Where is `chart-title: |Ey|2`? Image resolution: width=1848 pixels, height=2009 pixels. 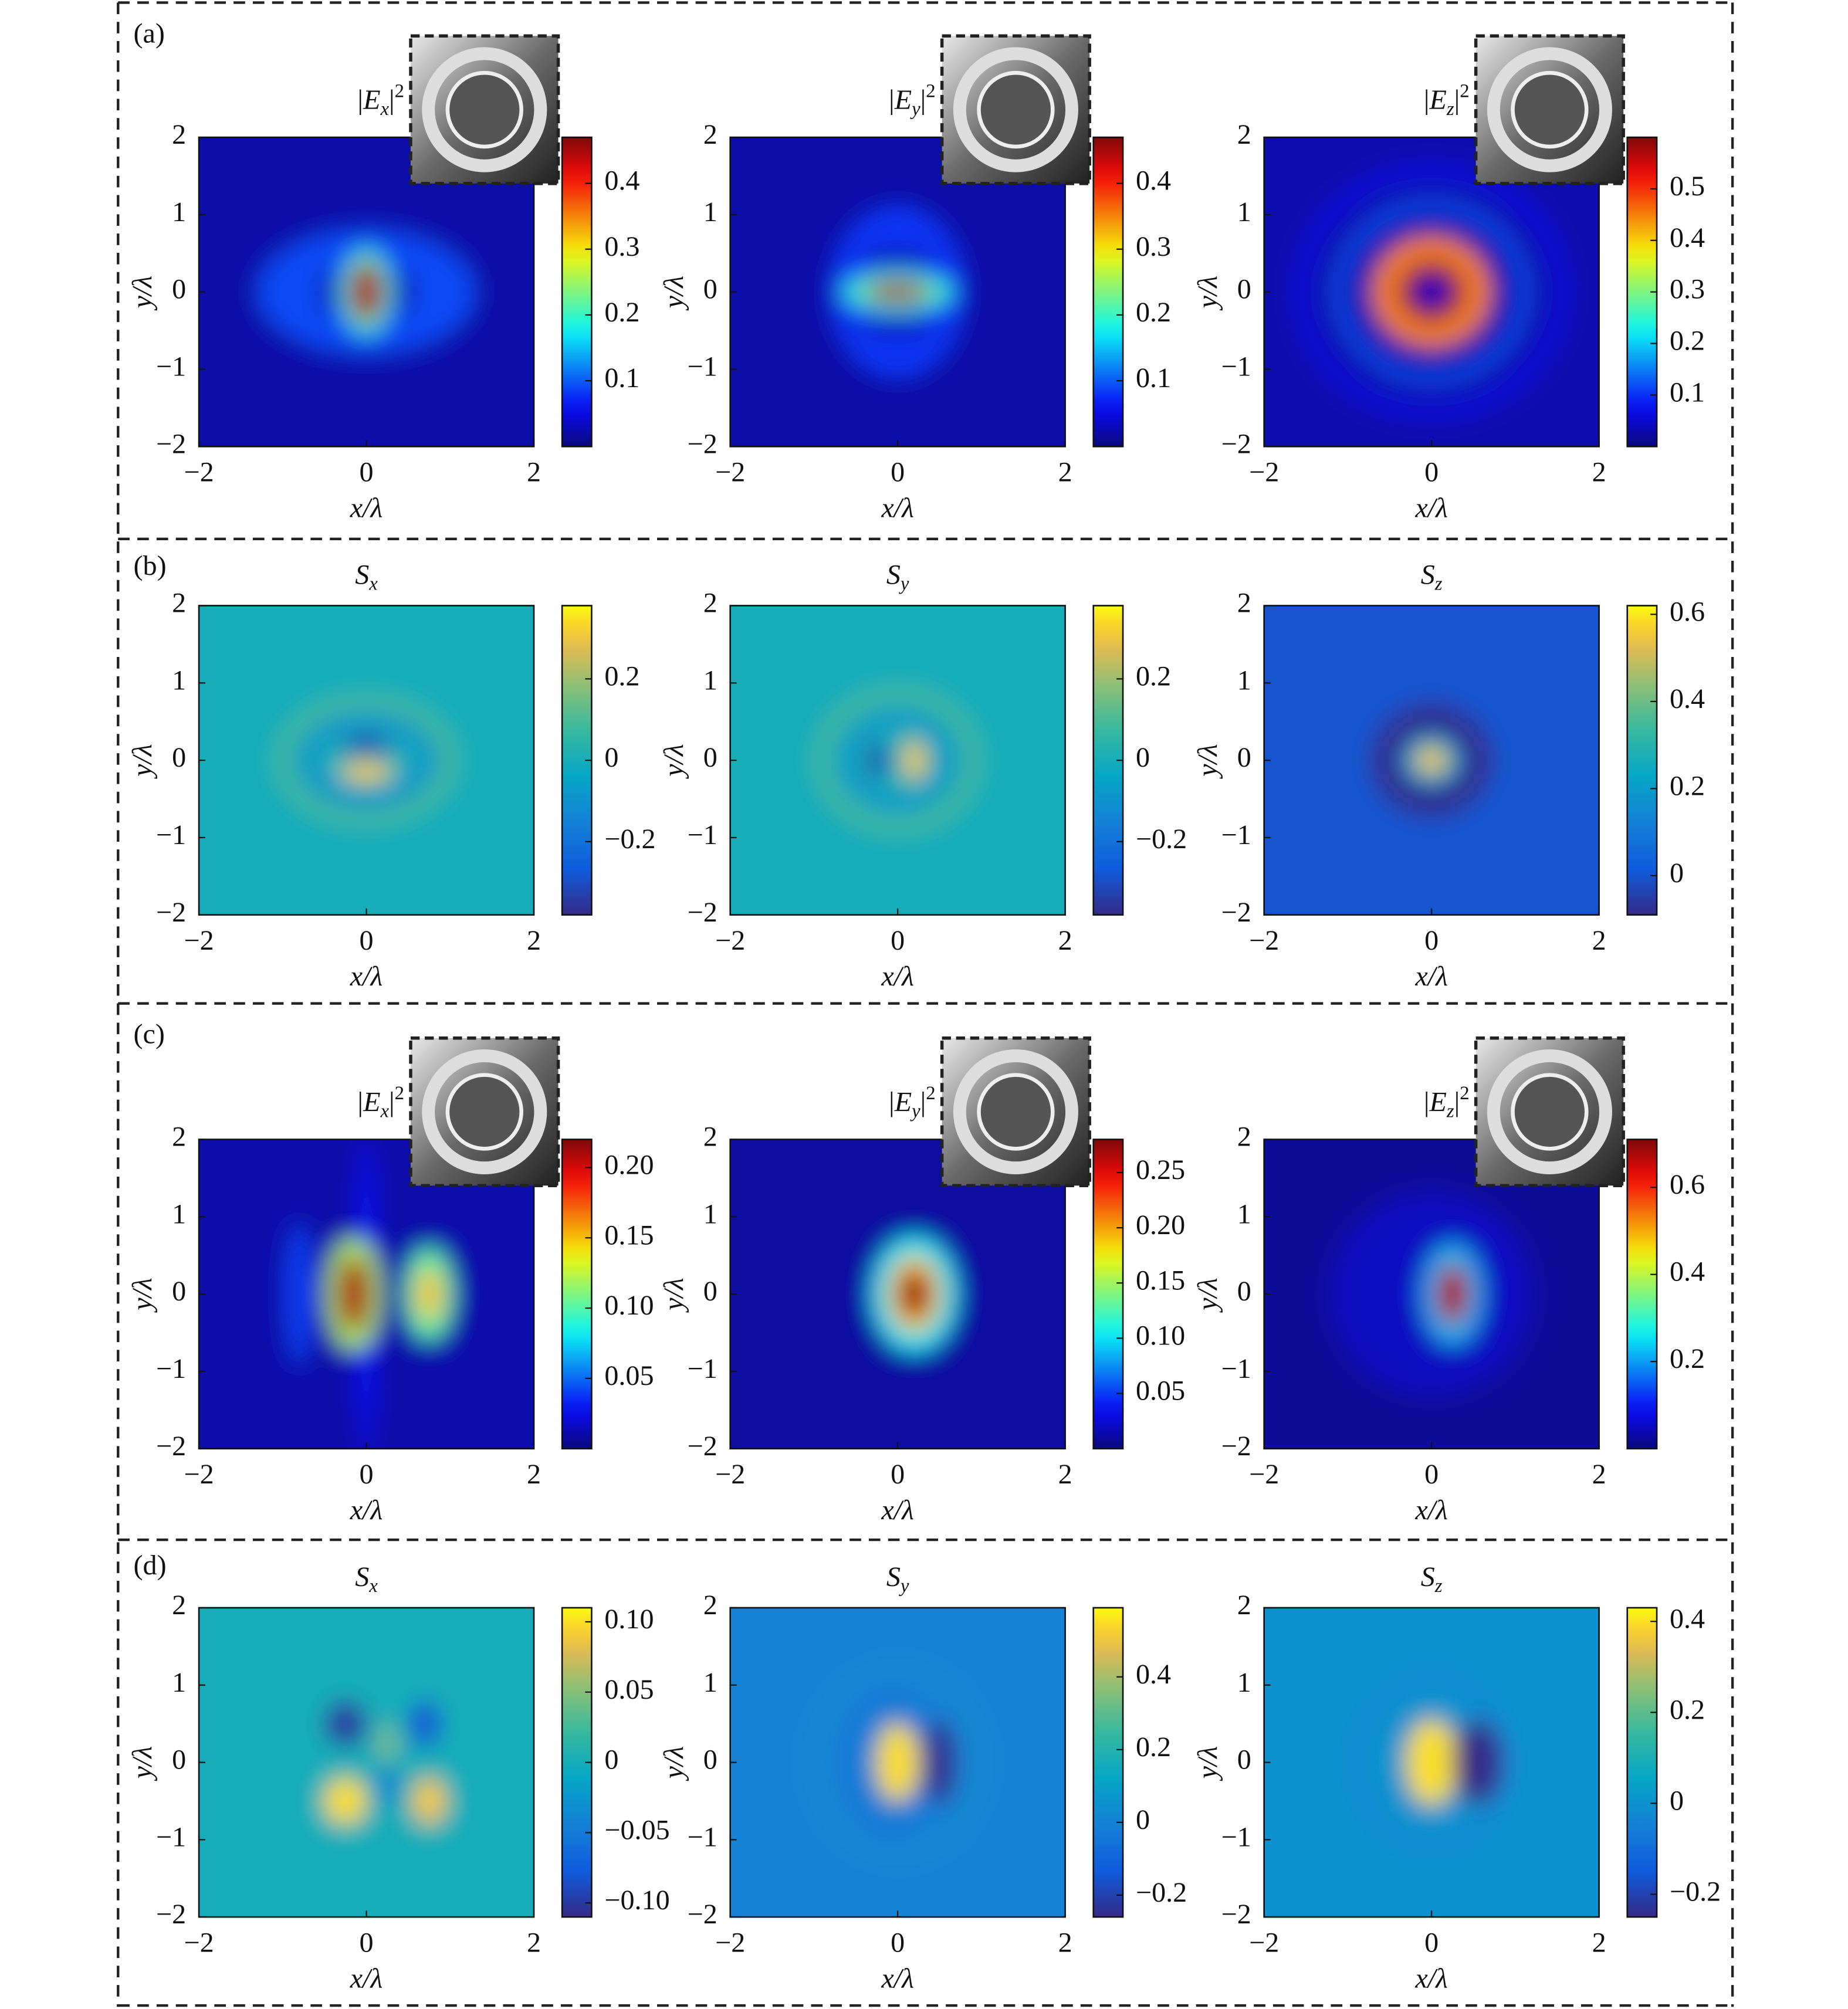
chart-title: |Ey|2 is located at coordinates (912, 1102).